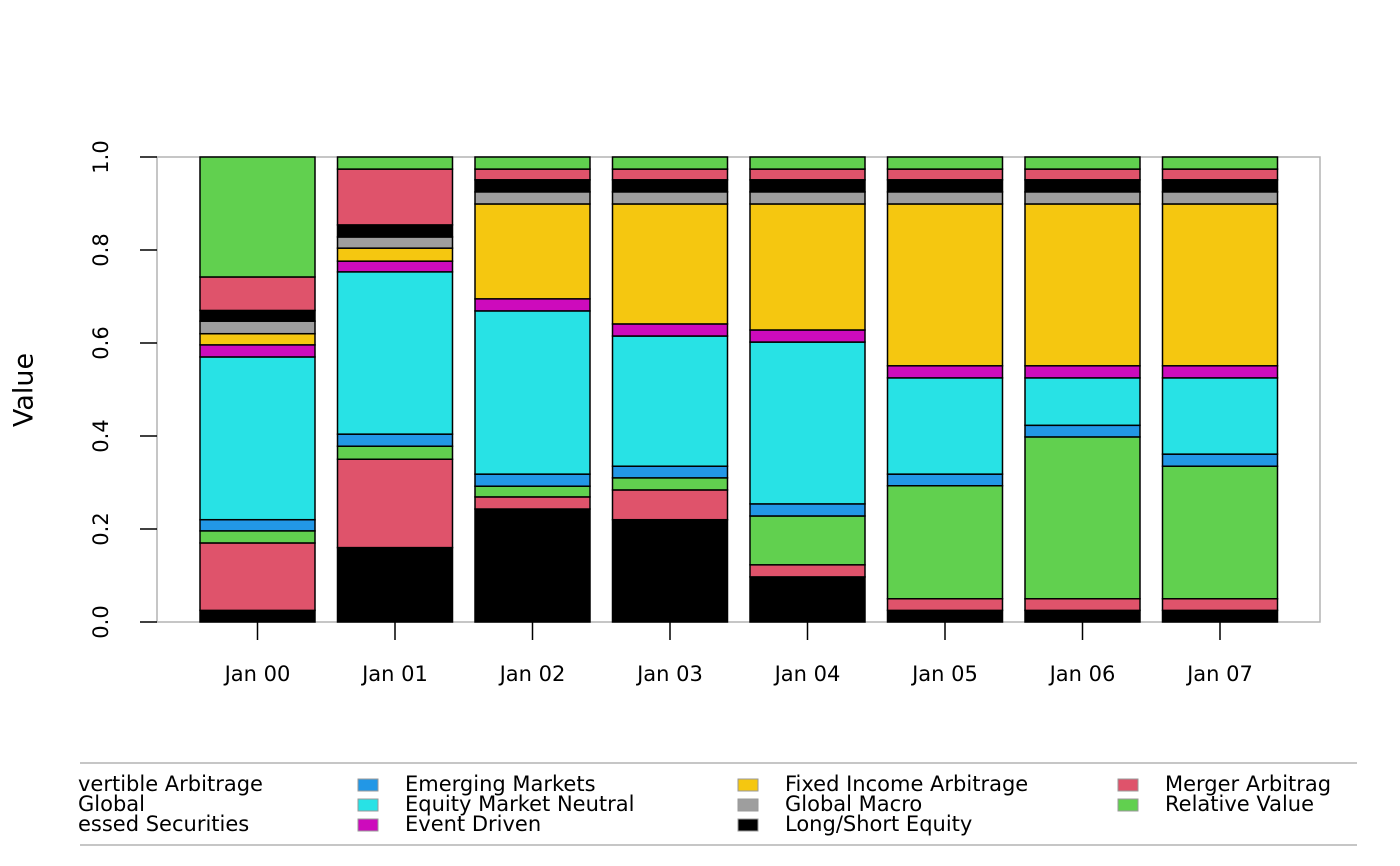 The width and height of the screenshot is (1400, 866). What do you see at coordinates (1239, 804) in the screenshot?
I see `legend-label: Relative Value` at bounding box center [1239, 804].